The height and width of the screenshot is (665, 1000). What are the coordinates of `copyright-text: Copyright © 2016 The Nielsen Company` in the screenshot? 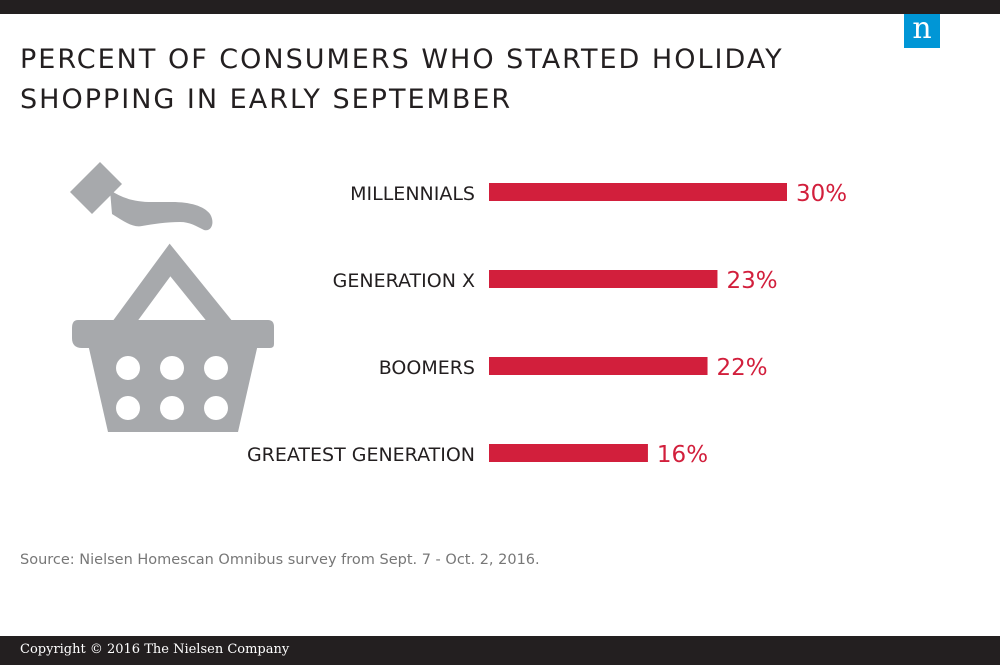 It's located at (155, 649).